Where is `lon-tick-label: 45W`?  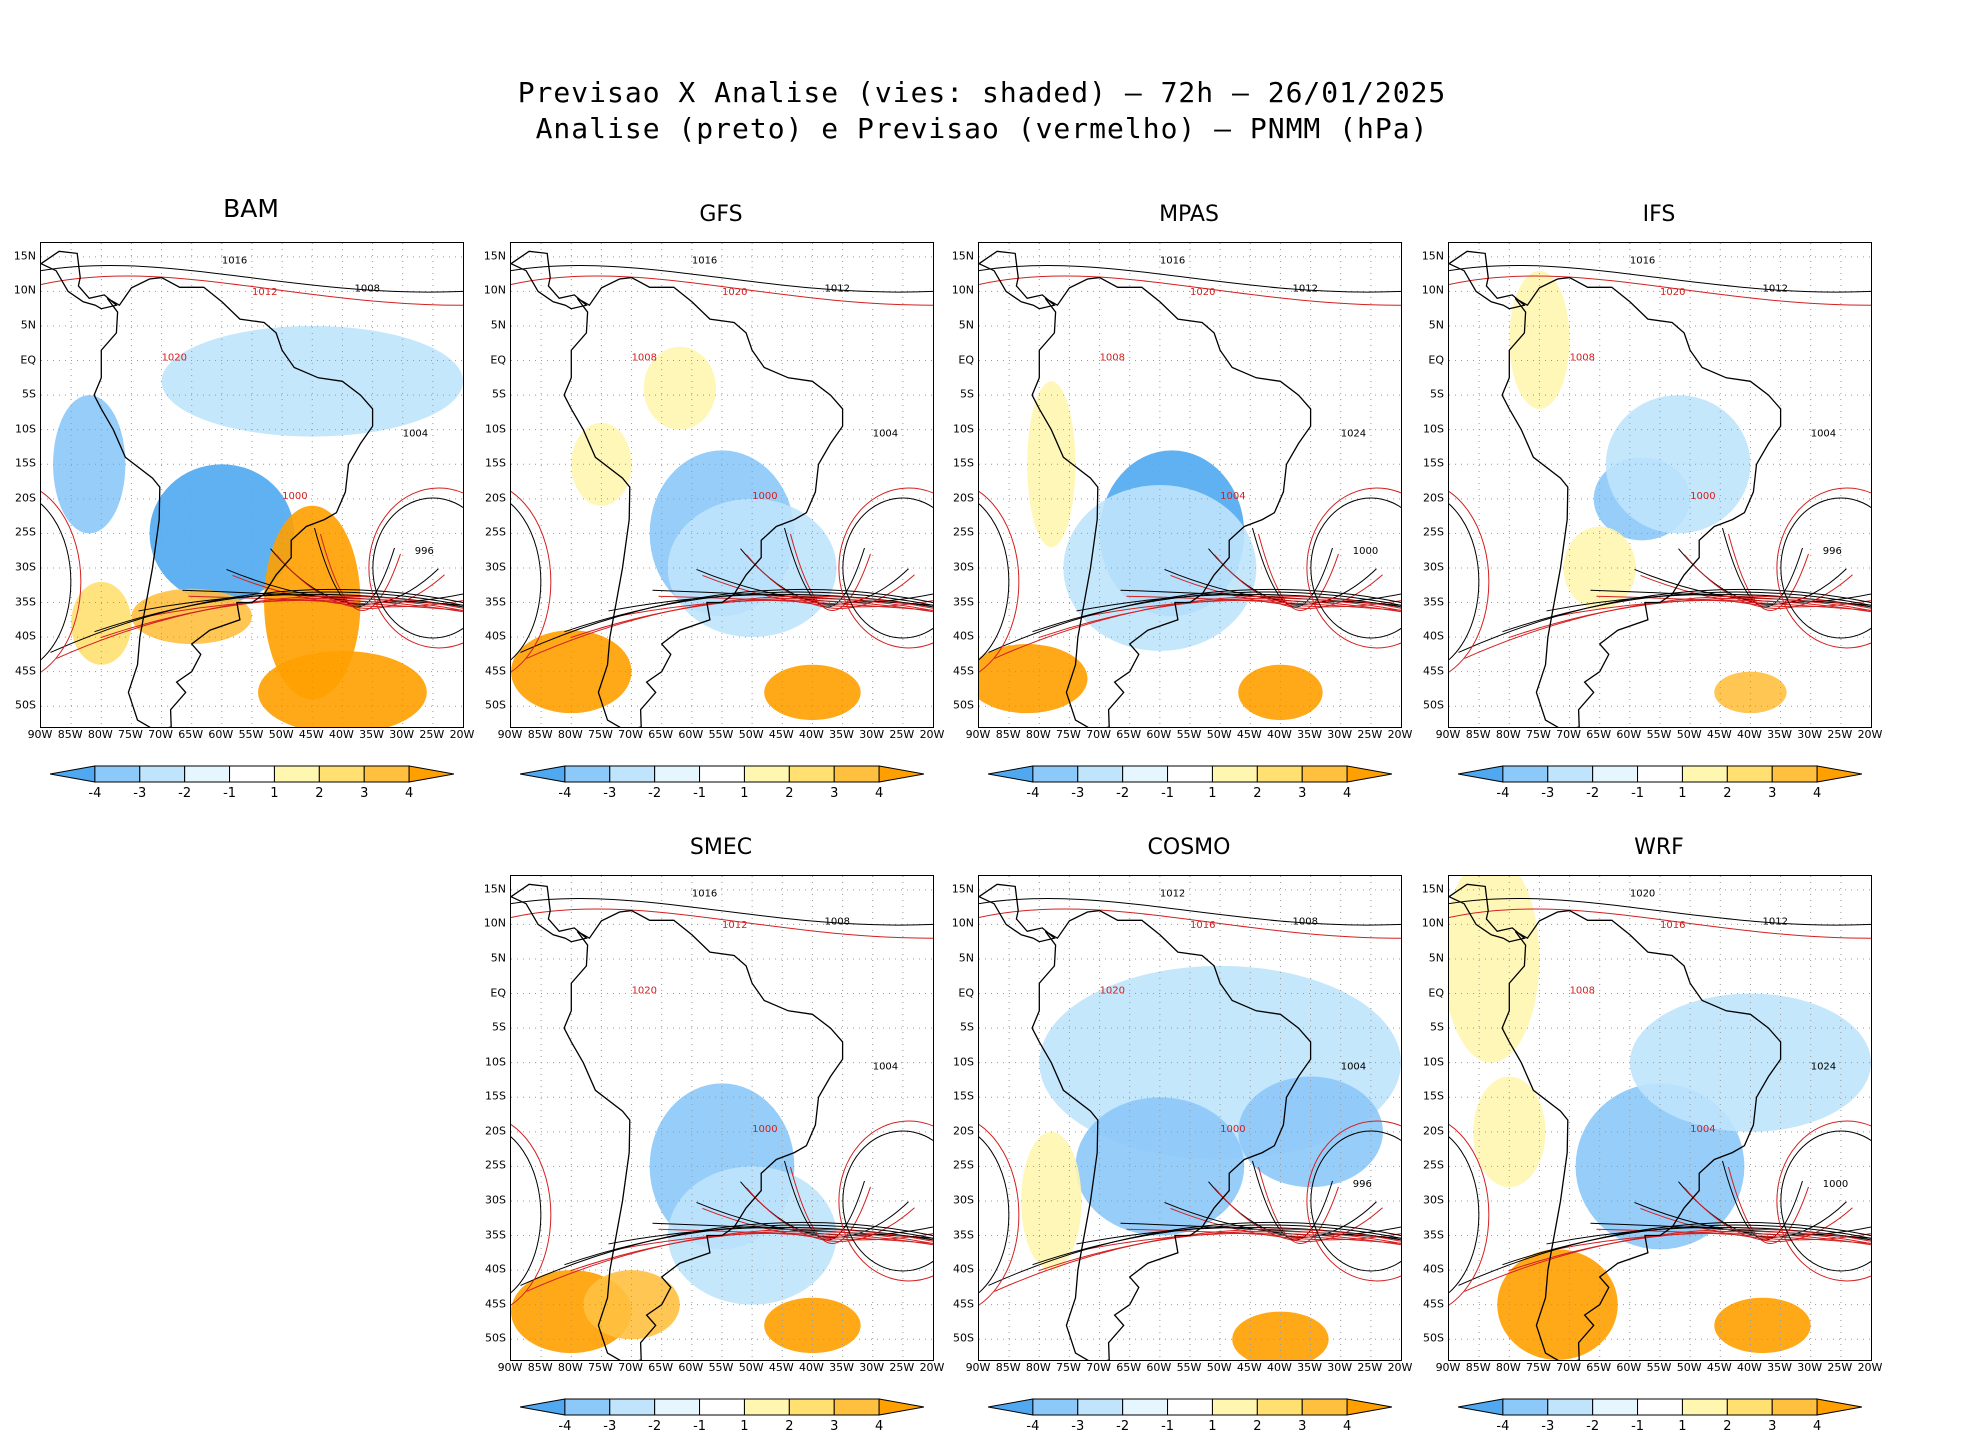
lon-tick-label: 45W is located at coordinates (1719, 1367).